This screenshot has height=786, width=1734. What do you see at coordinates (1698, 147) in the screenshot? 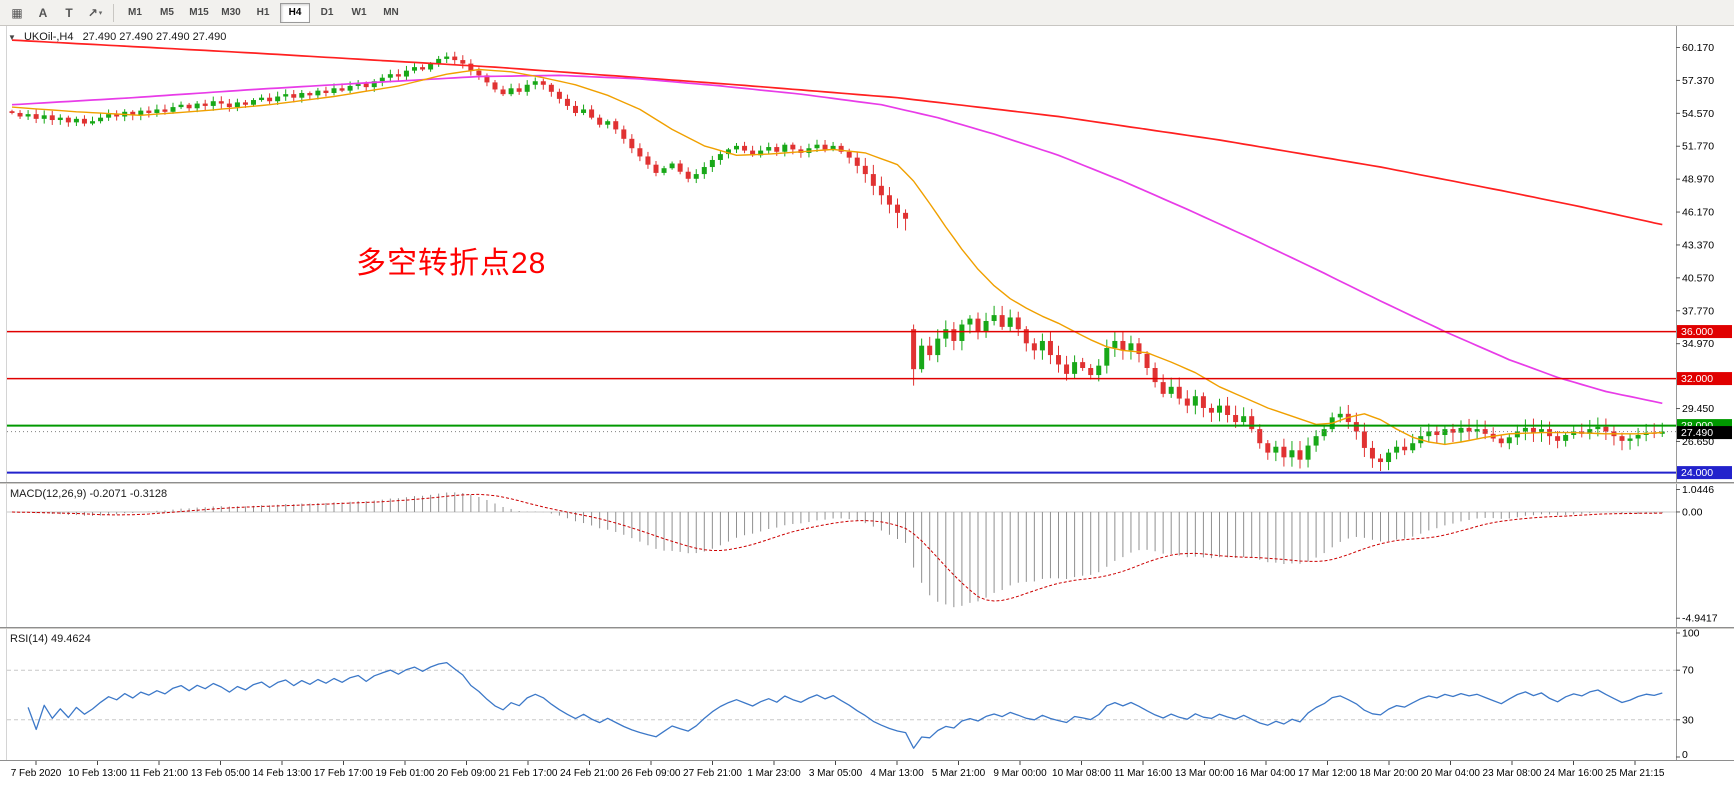
I see `price-tick-label: 51.770` at bounding box center [1698, 147].